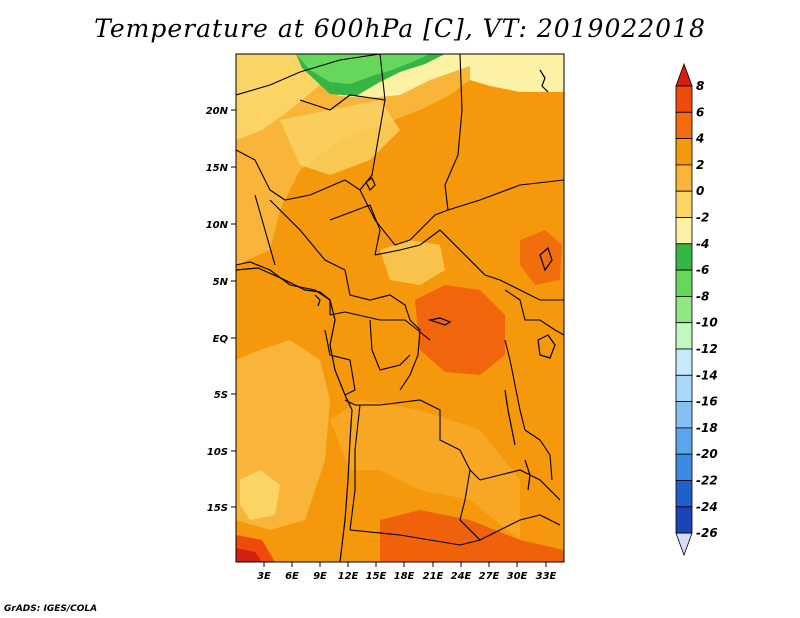  What do you see at coordinates (707, 454) in the screenshot?
I see `colorbar-label: -20` at bounding box center [707, 454].